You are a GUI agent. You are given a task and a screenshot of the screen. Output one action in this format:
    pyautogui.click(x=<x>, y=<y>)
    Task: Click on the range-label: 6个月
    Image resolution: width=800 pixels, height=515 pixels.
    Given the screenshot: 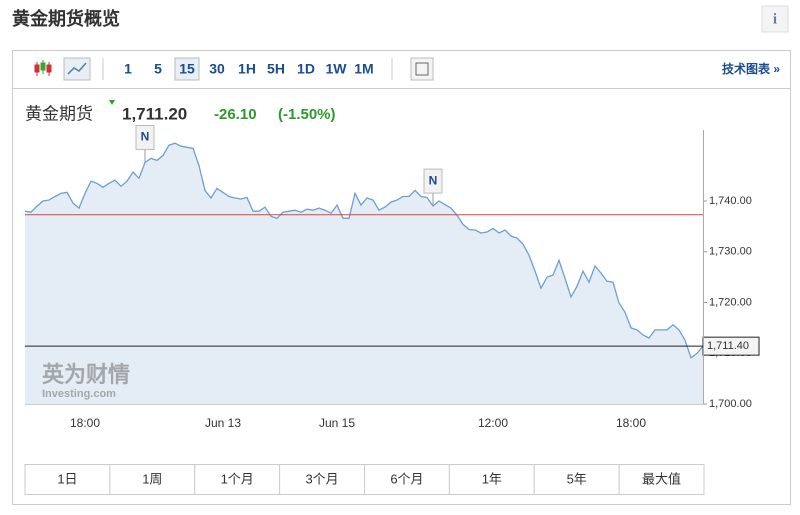 What is the action you would take?
    pyautogui.click(x=406, y=478)
    